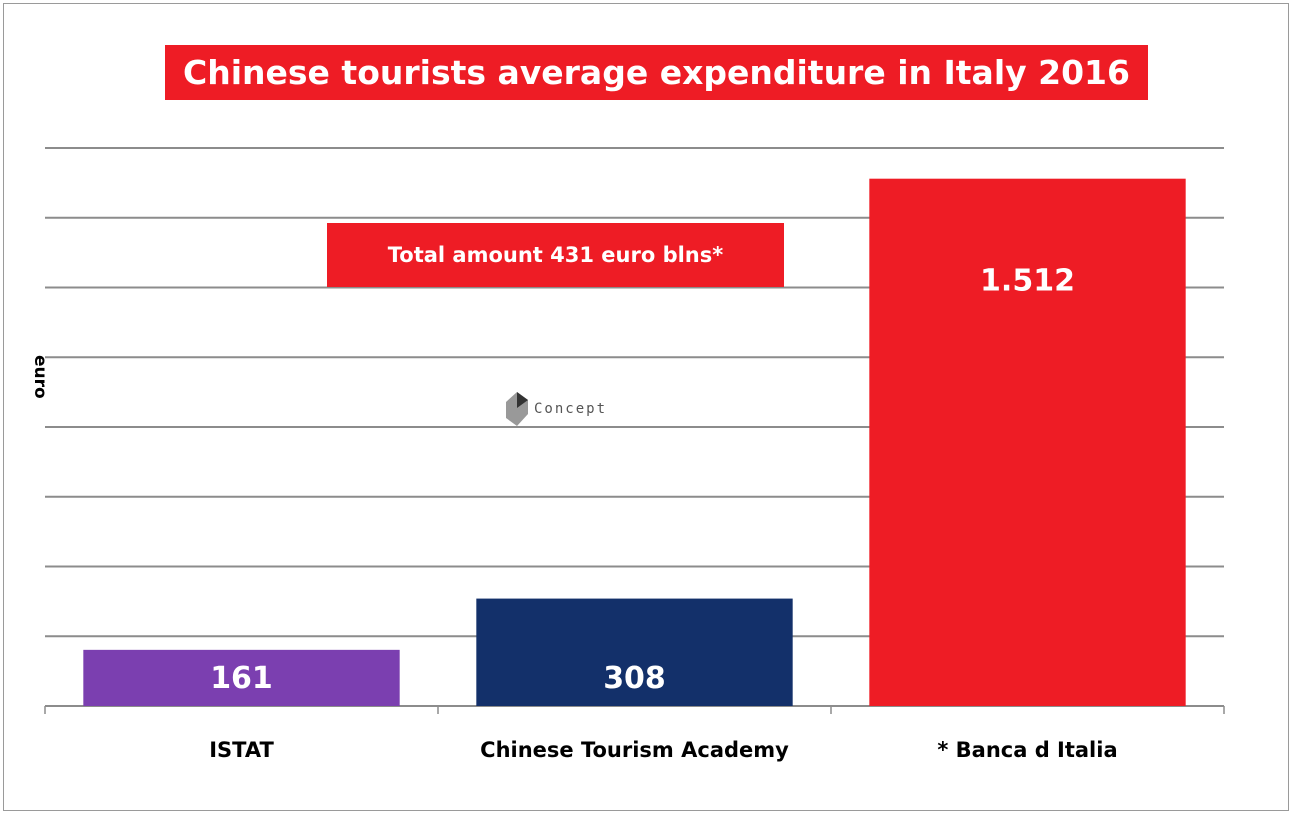 Image resolution: width=1296 pixels, height=818 pixels. I want to click on concept-logo: Concept, so click(557, 409).